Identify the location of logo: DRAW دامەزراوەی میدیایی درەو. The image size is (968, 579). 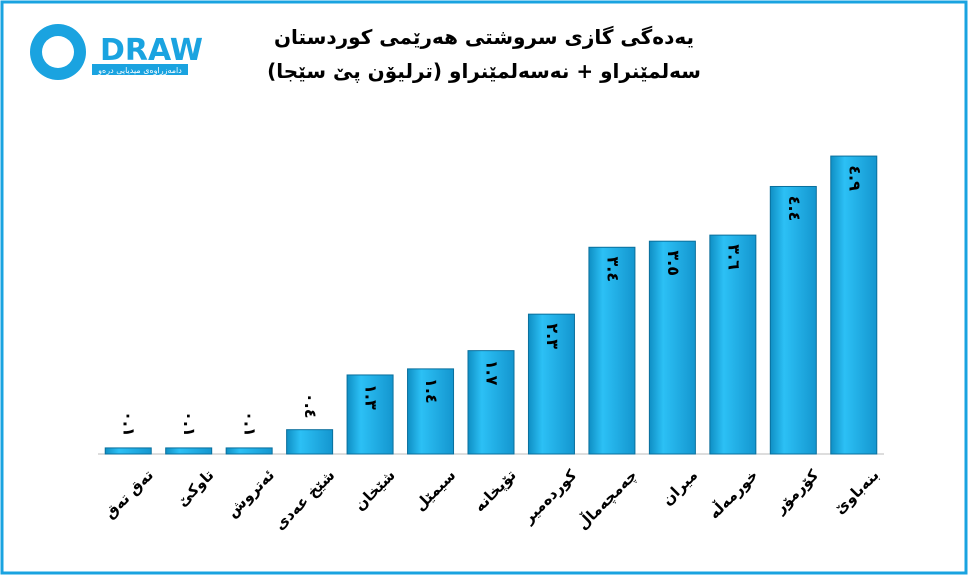
(116, 52).